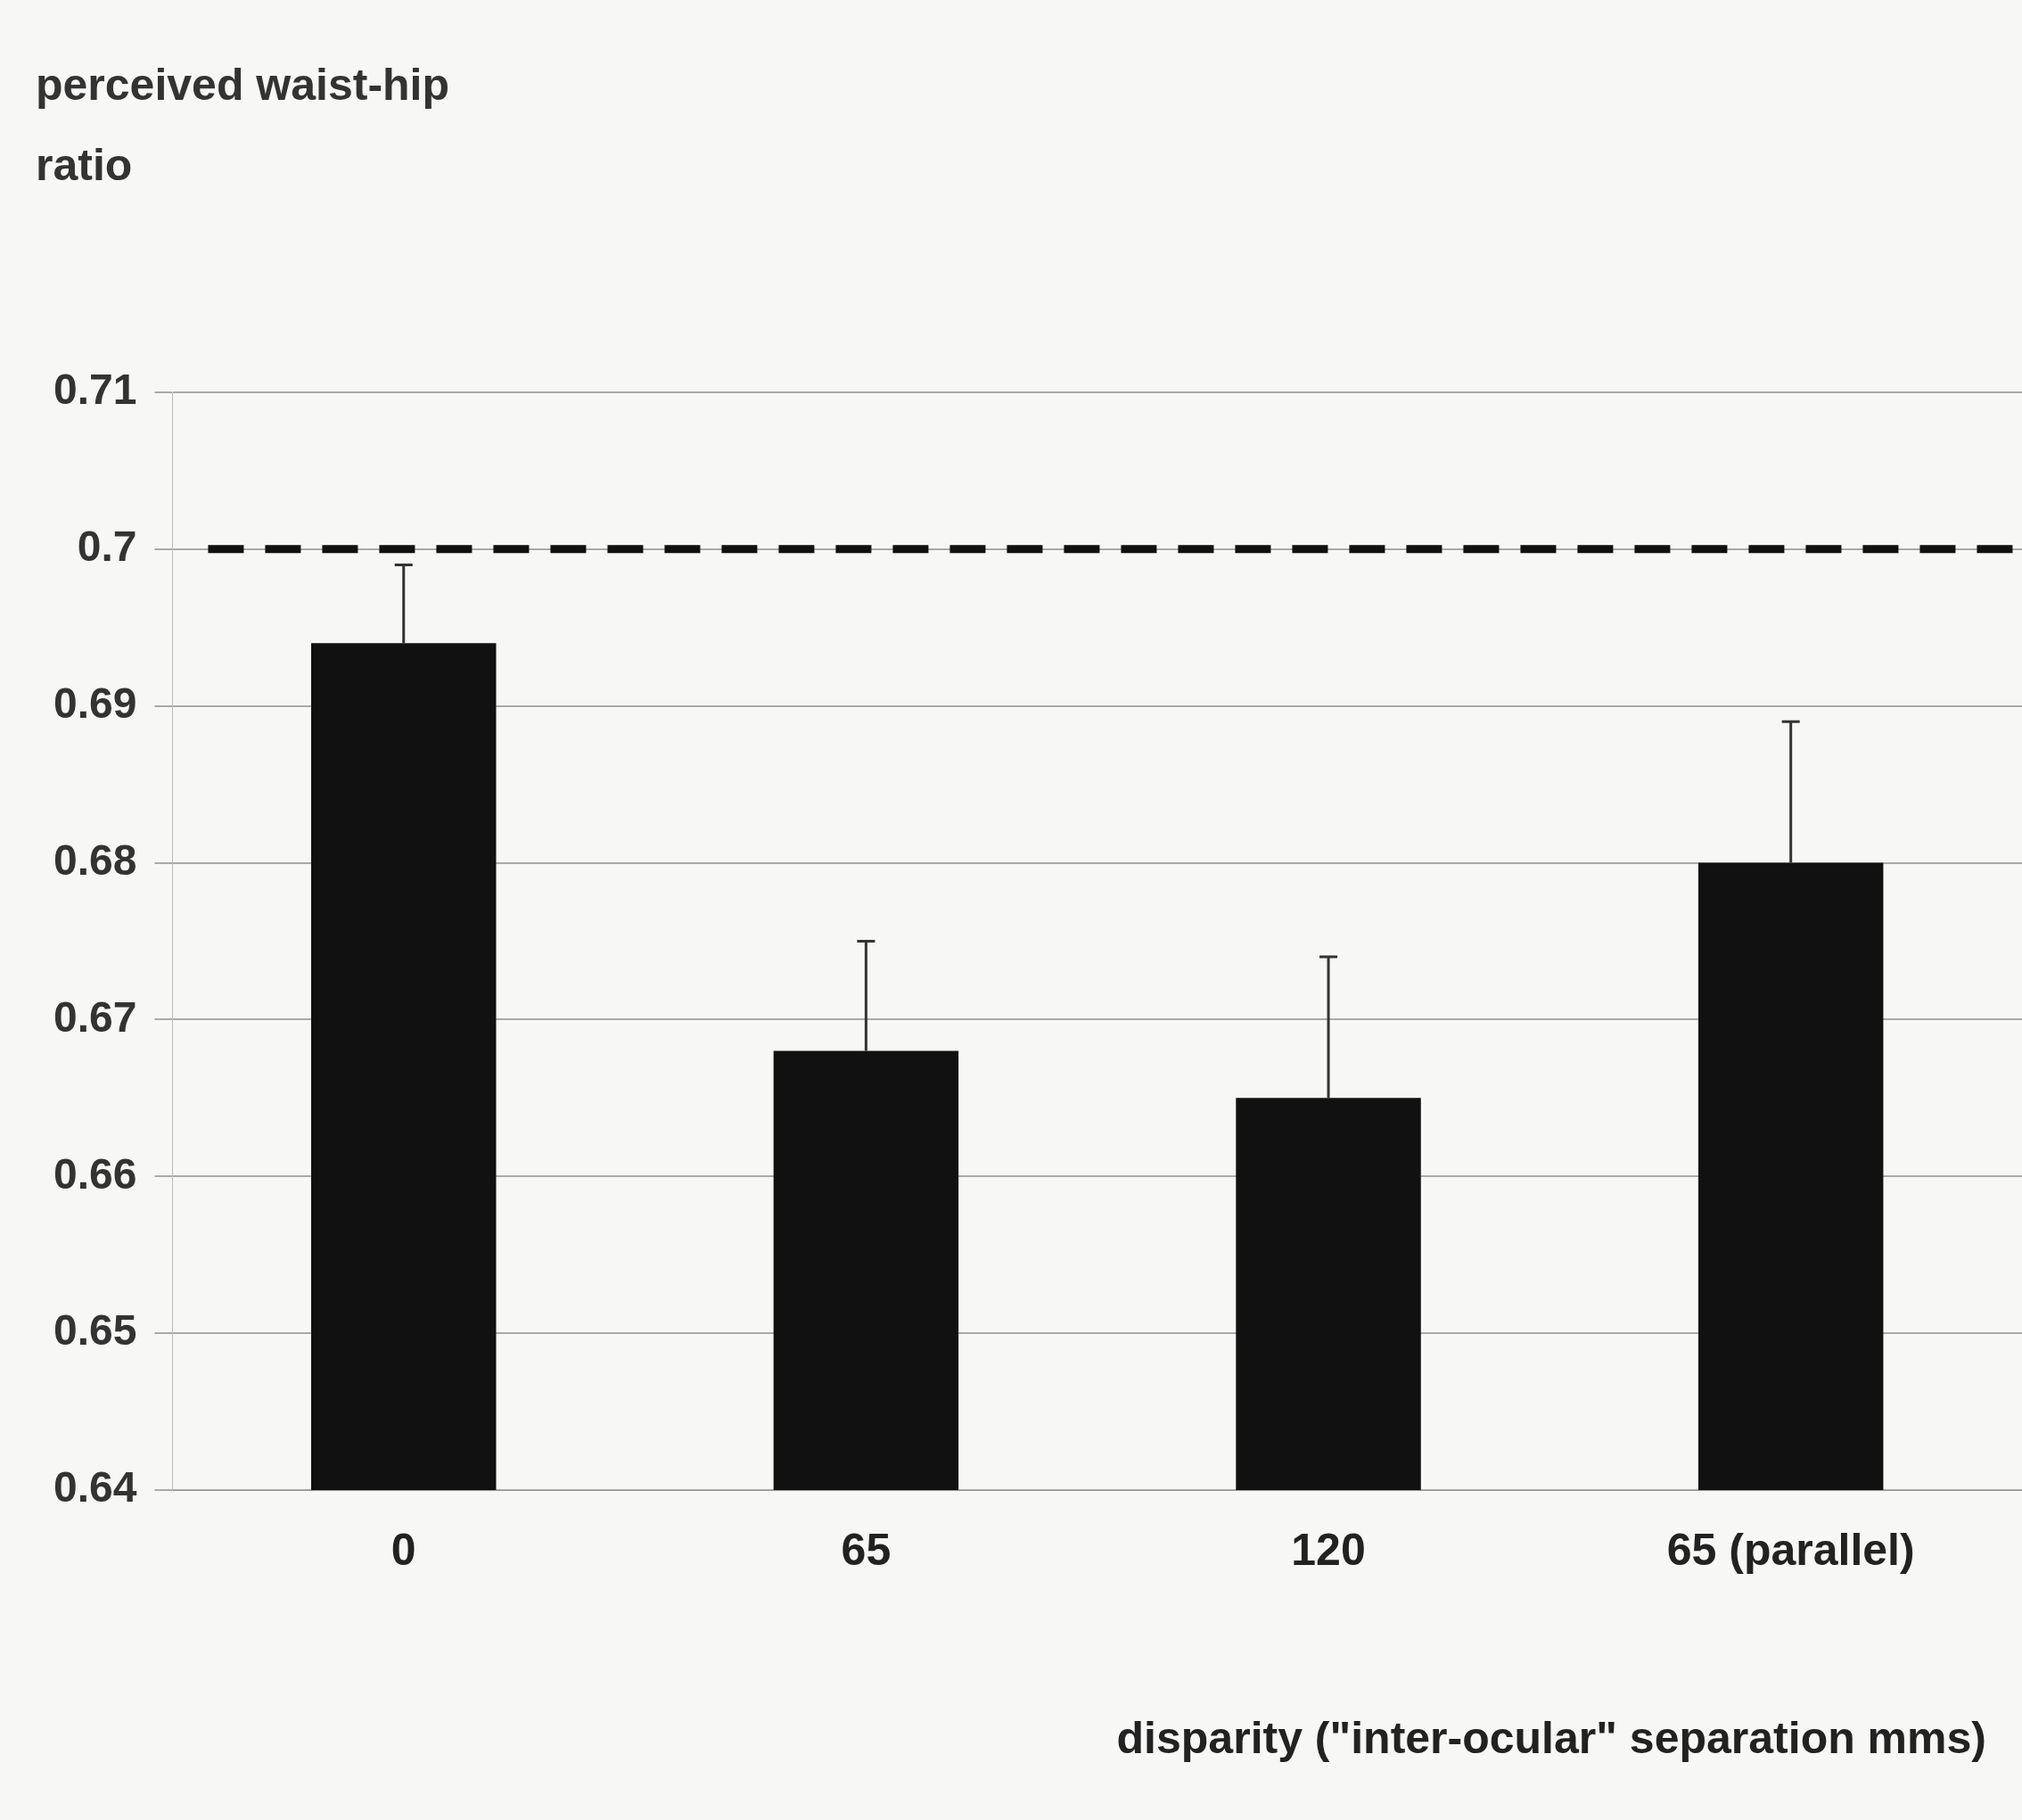  Describe the element at coordinates (95, 390) in the screenshot. I see `y-tick-label: 0.71` at that location.